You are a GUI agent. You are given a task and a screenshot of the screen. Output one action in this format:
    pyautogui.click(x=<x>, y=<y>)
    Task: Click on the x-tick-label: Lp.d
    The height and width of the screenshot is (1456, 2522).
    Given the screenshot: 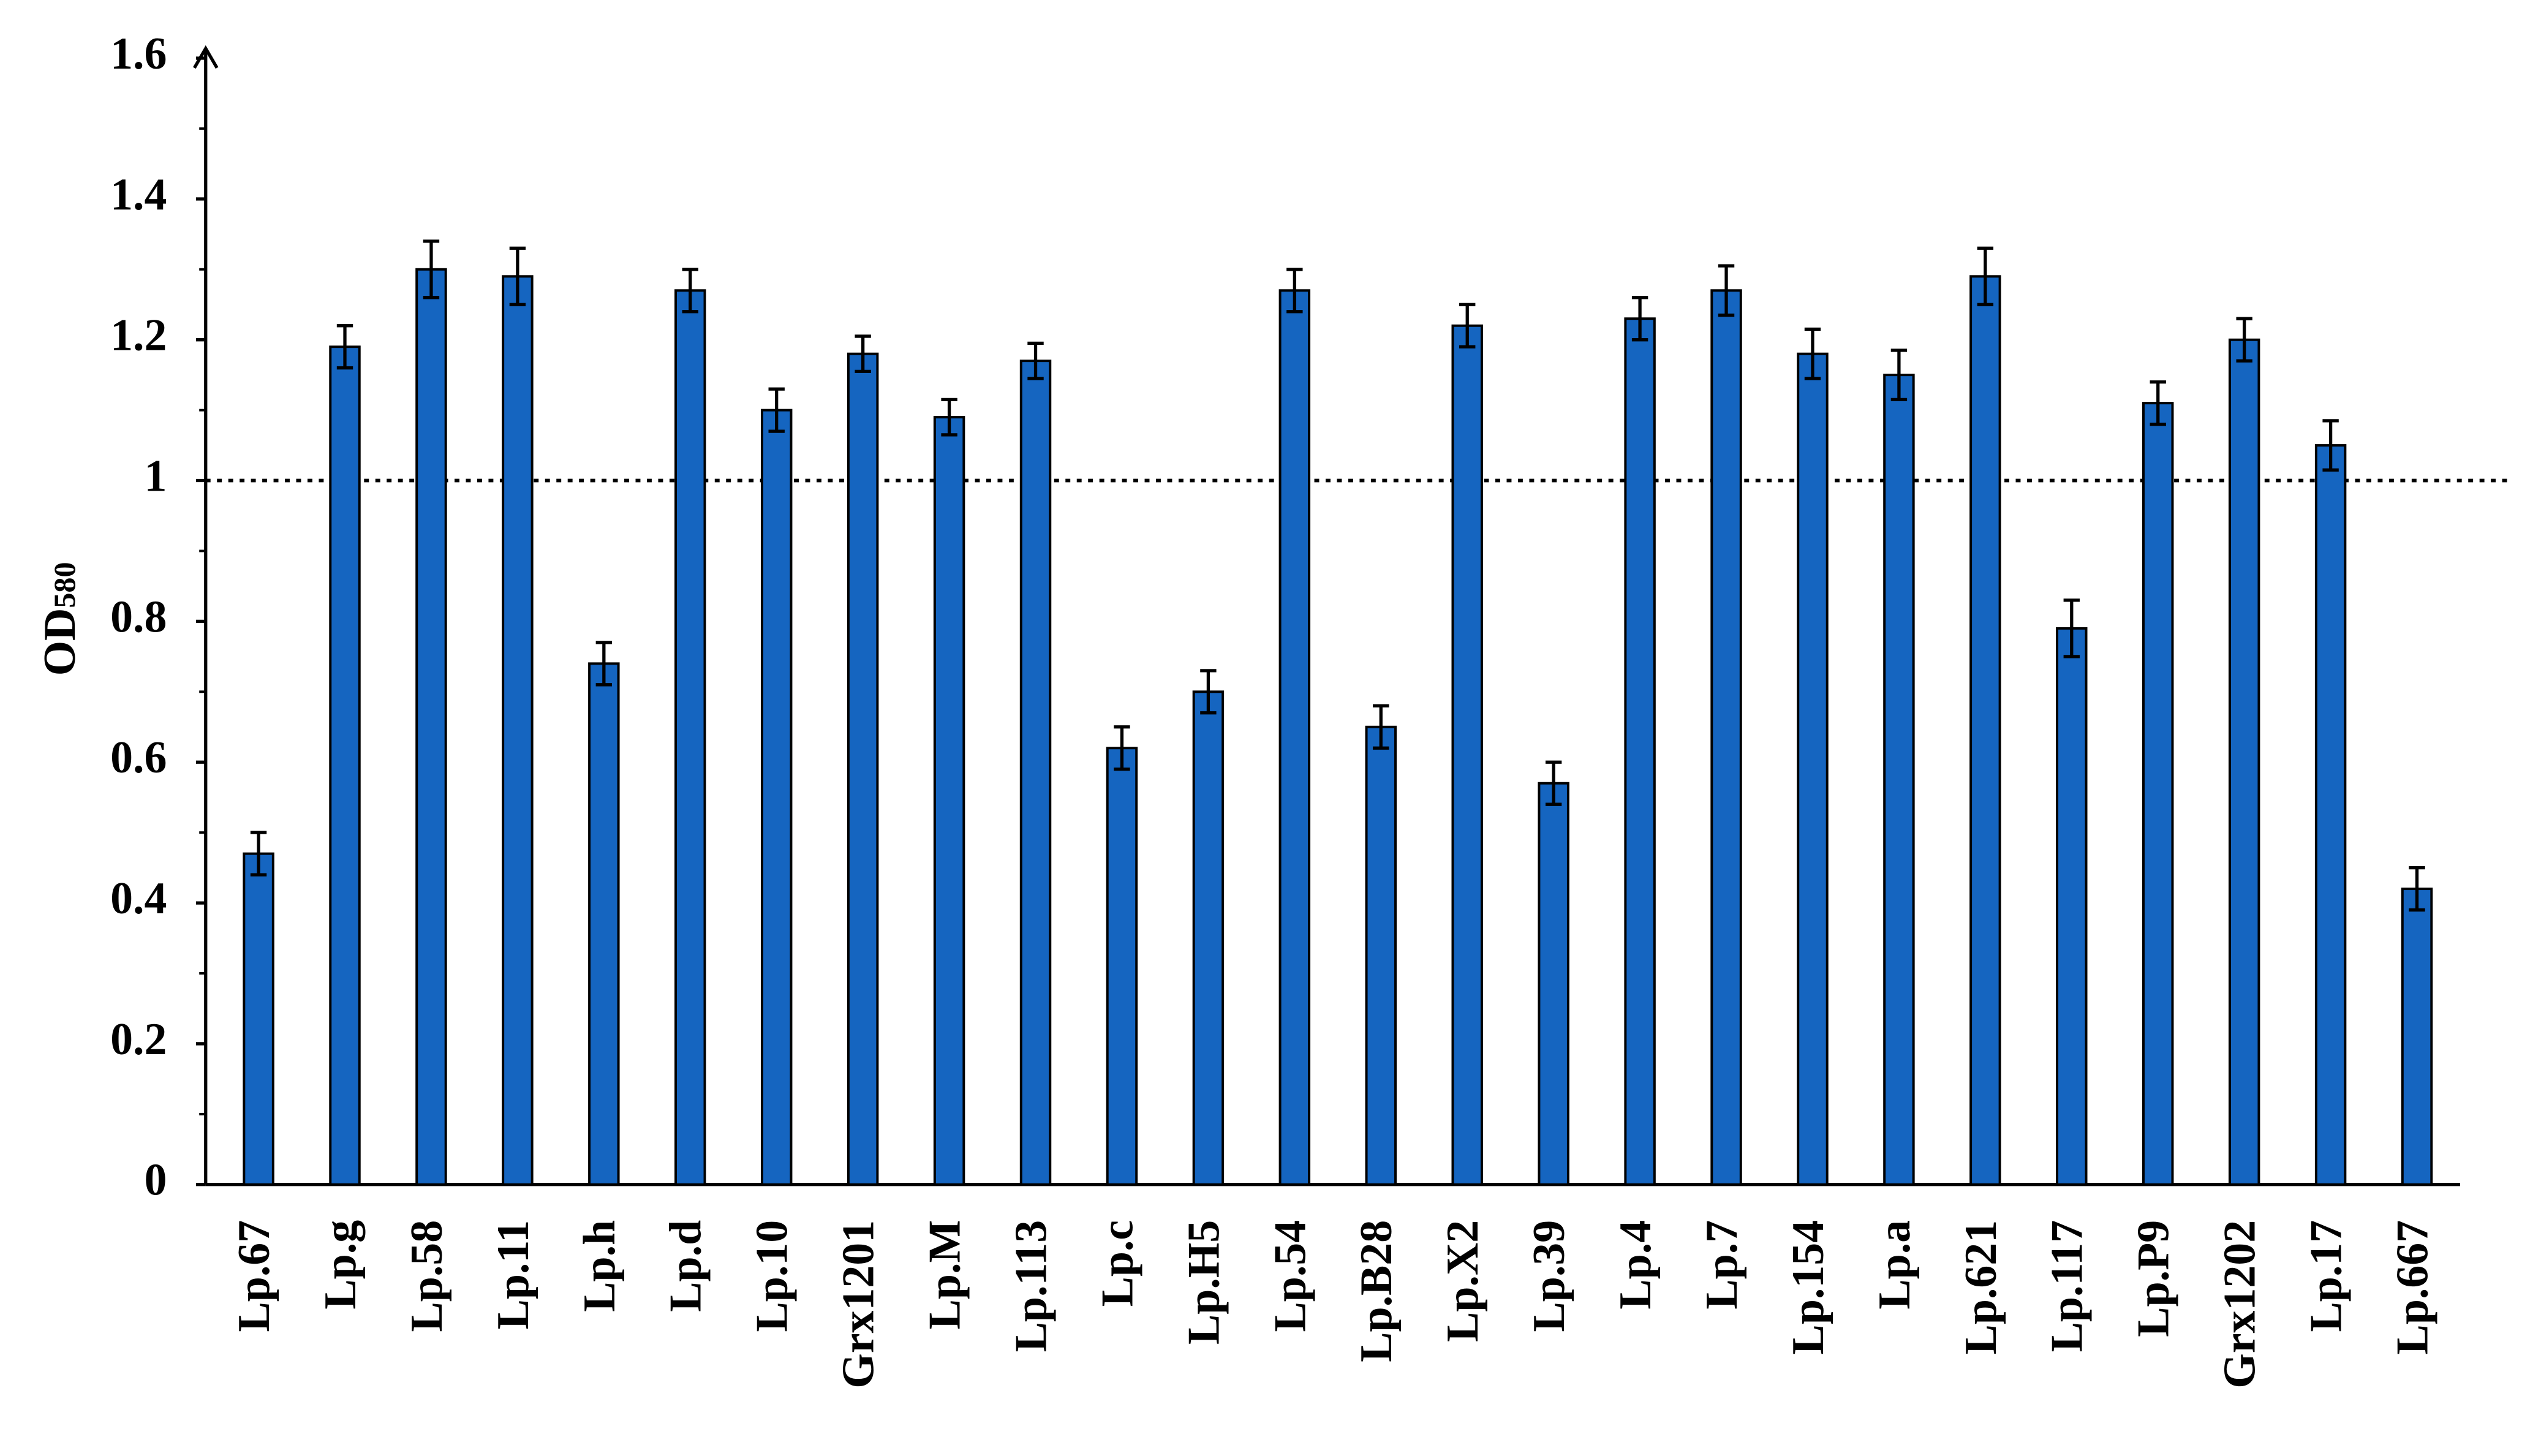 What is the action you would take?
    pyautogui.click(x=685, y=1266)
    